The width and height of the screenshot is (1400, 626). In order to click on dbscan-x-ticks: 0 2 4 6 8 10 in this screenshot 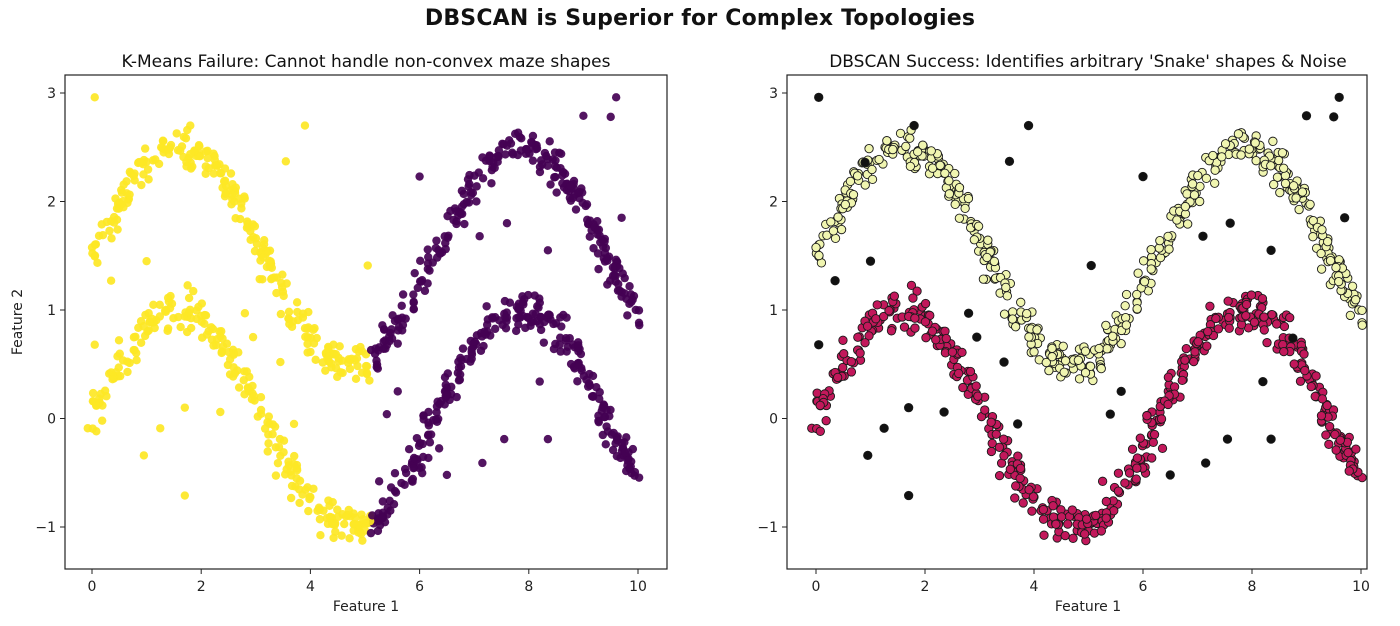, I will do `click(1091, 582)`.